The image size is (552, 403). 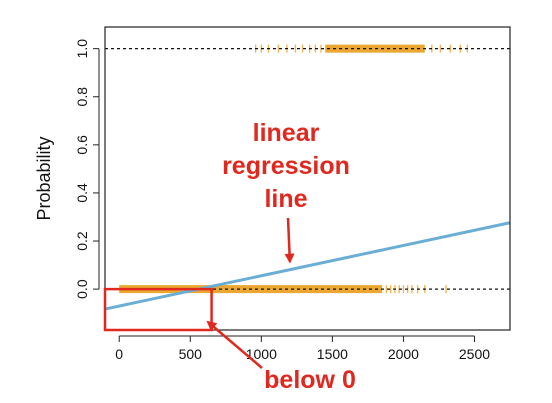 What do you see at coordinates (286, 133) in the screenshot?
I see `annotation-regression-line-0: linear` at bounding box center [286, 133].